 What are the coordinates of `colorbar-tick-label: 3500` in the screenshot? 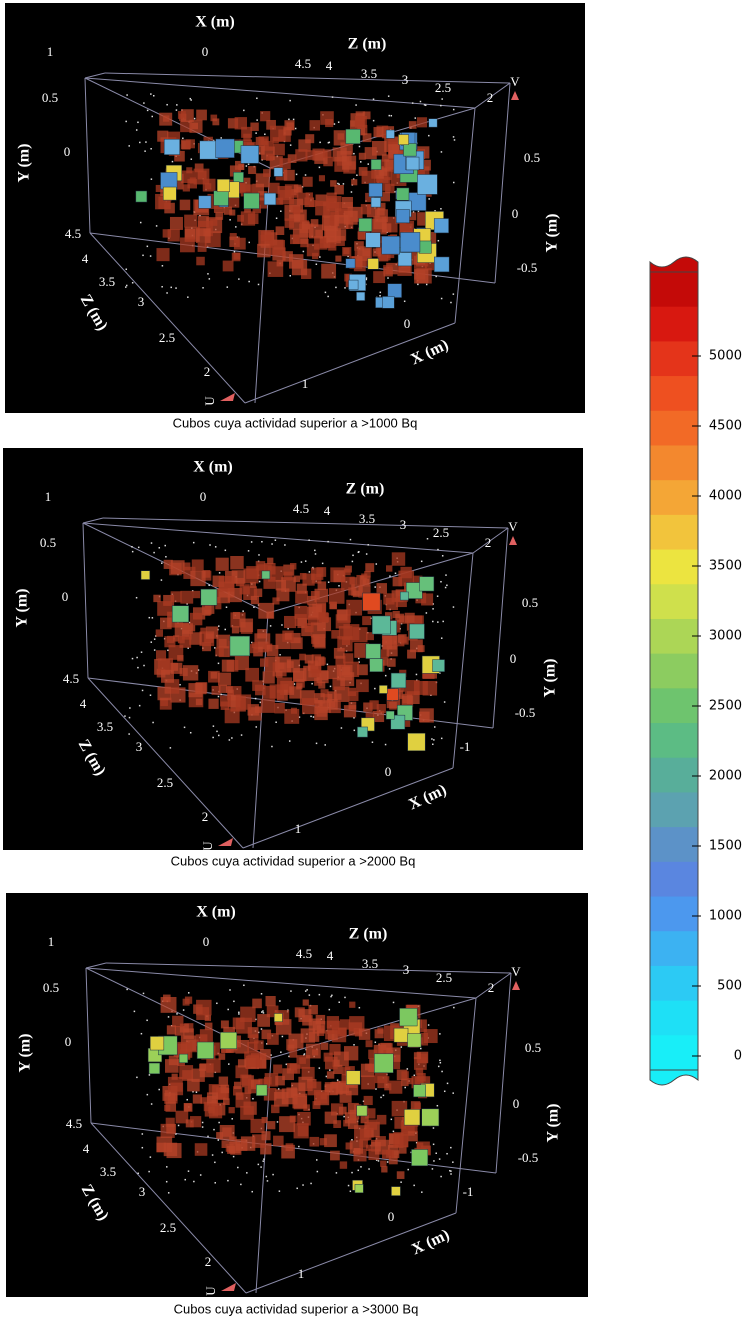 It's located at (725, 566).